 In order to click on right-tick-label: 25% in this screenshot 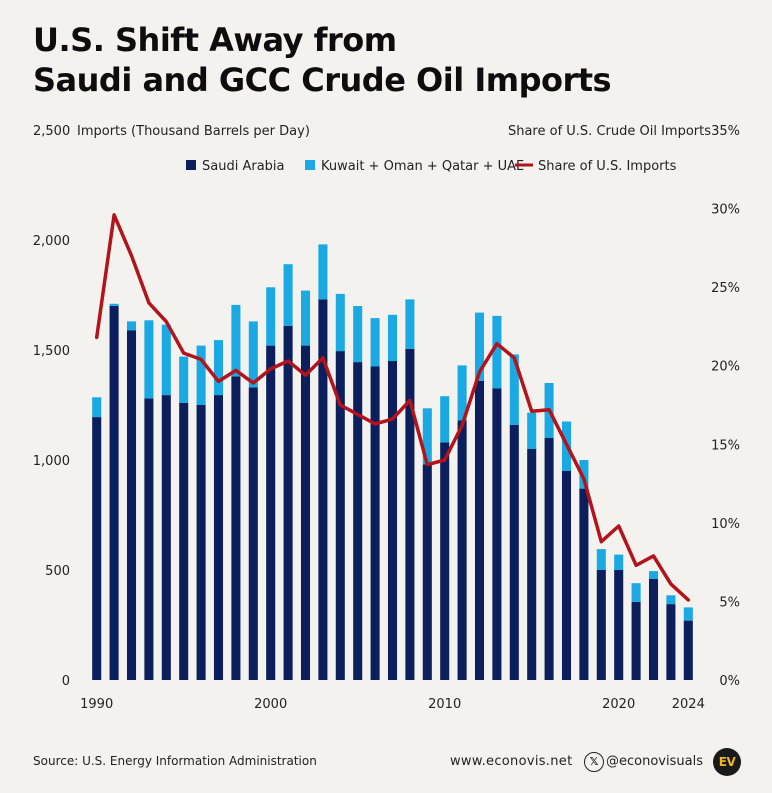, I will do `click(725, 288)`.